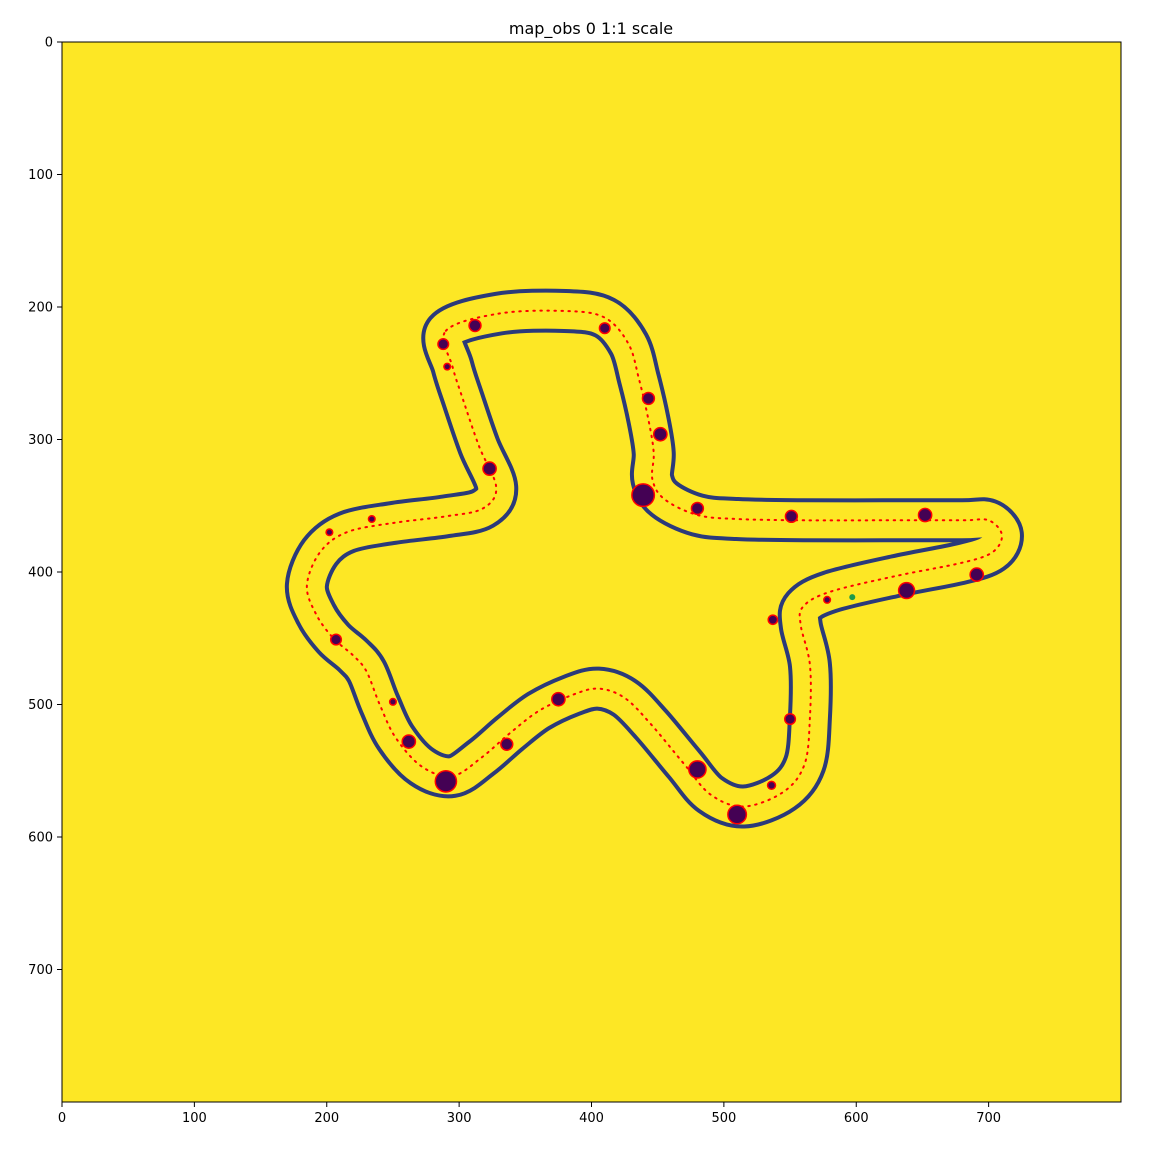  What do you see at coordinates (40, 440) in the screenshot?
I see `y-tick-label: 300` at bounding box center [40, 440].